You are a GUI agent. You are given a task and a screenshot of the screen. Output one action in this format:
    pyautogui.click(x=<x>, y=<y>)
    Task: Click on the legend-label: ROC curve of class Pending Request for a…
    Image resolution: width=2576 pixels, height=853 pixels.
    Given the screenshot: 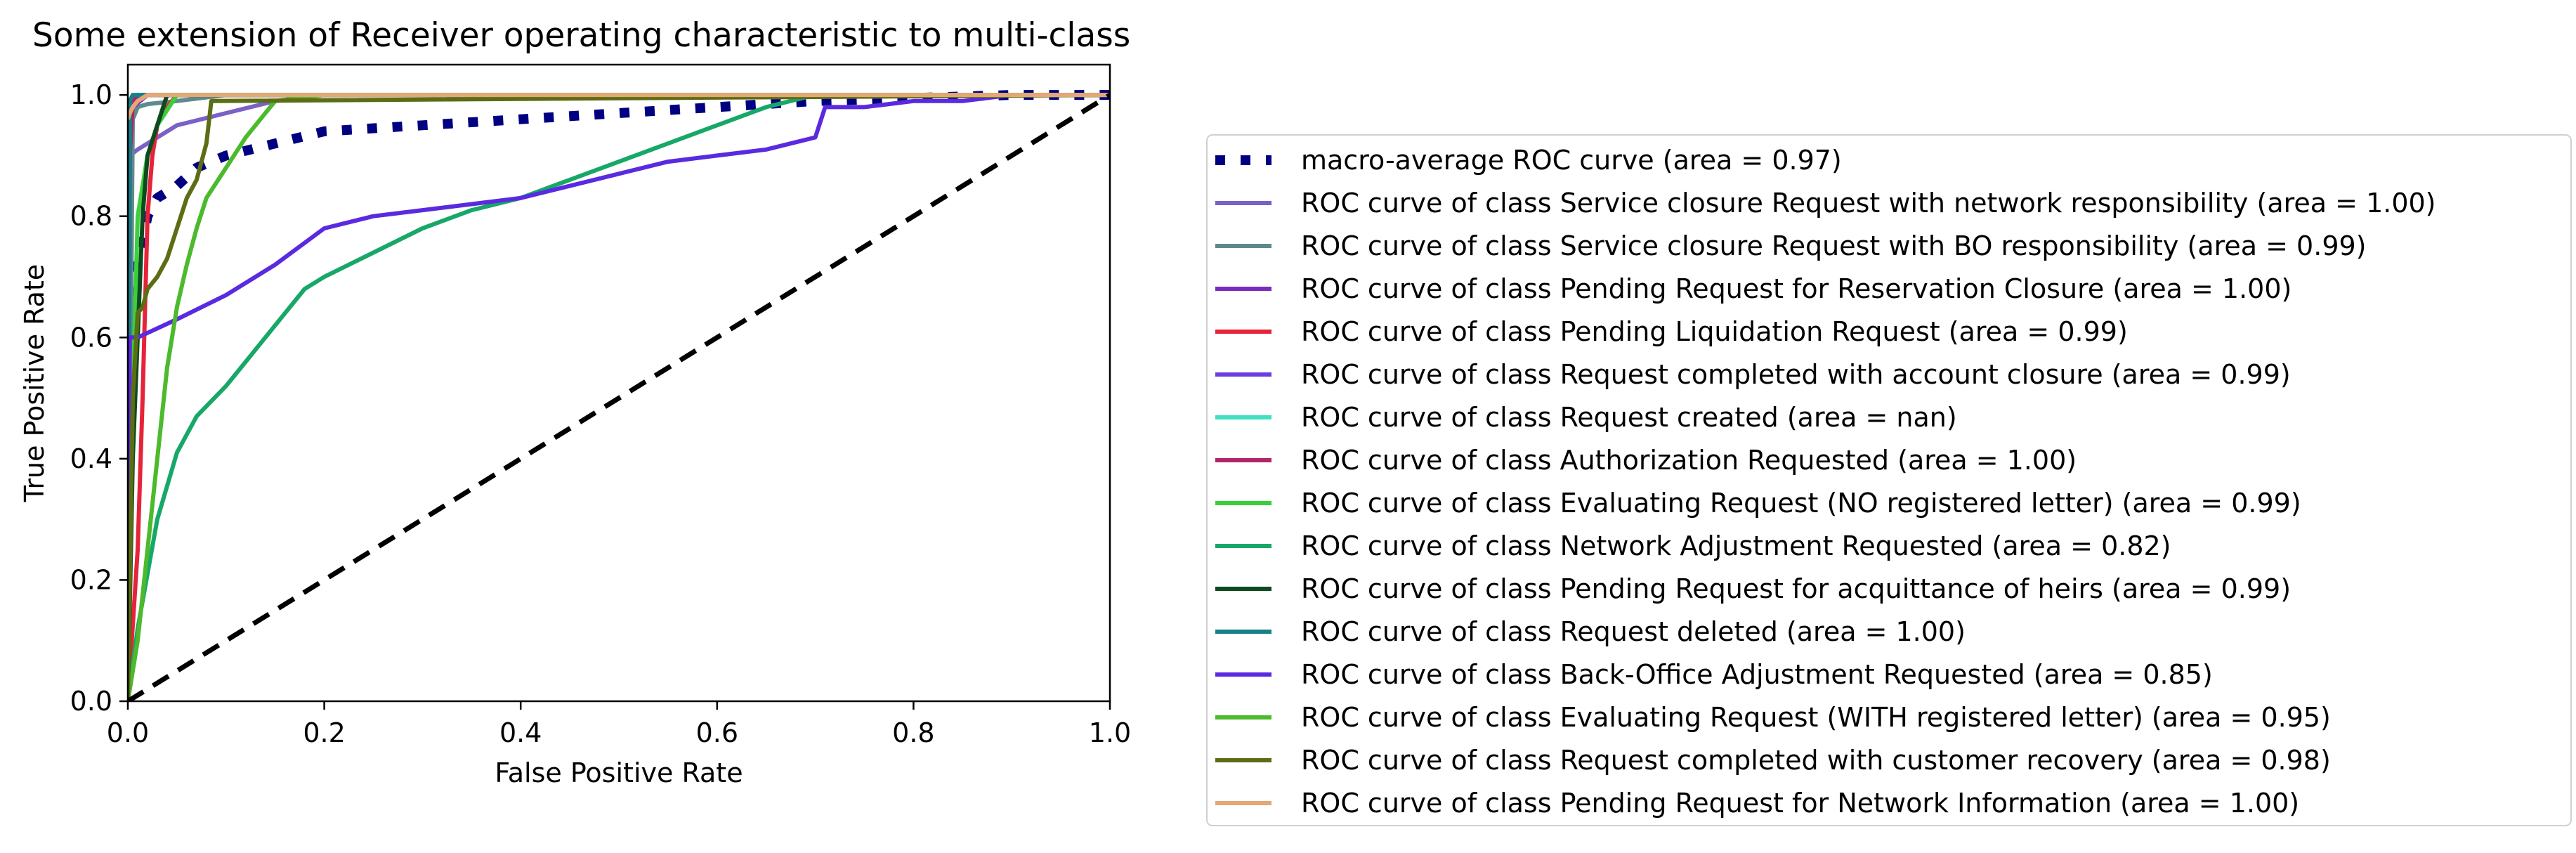 What is the action you would take?
    pyautogui.click(x=1796, y=588)
    